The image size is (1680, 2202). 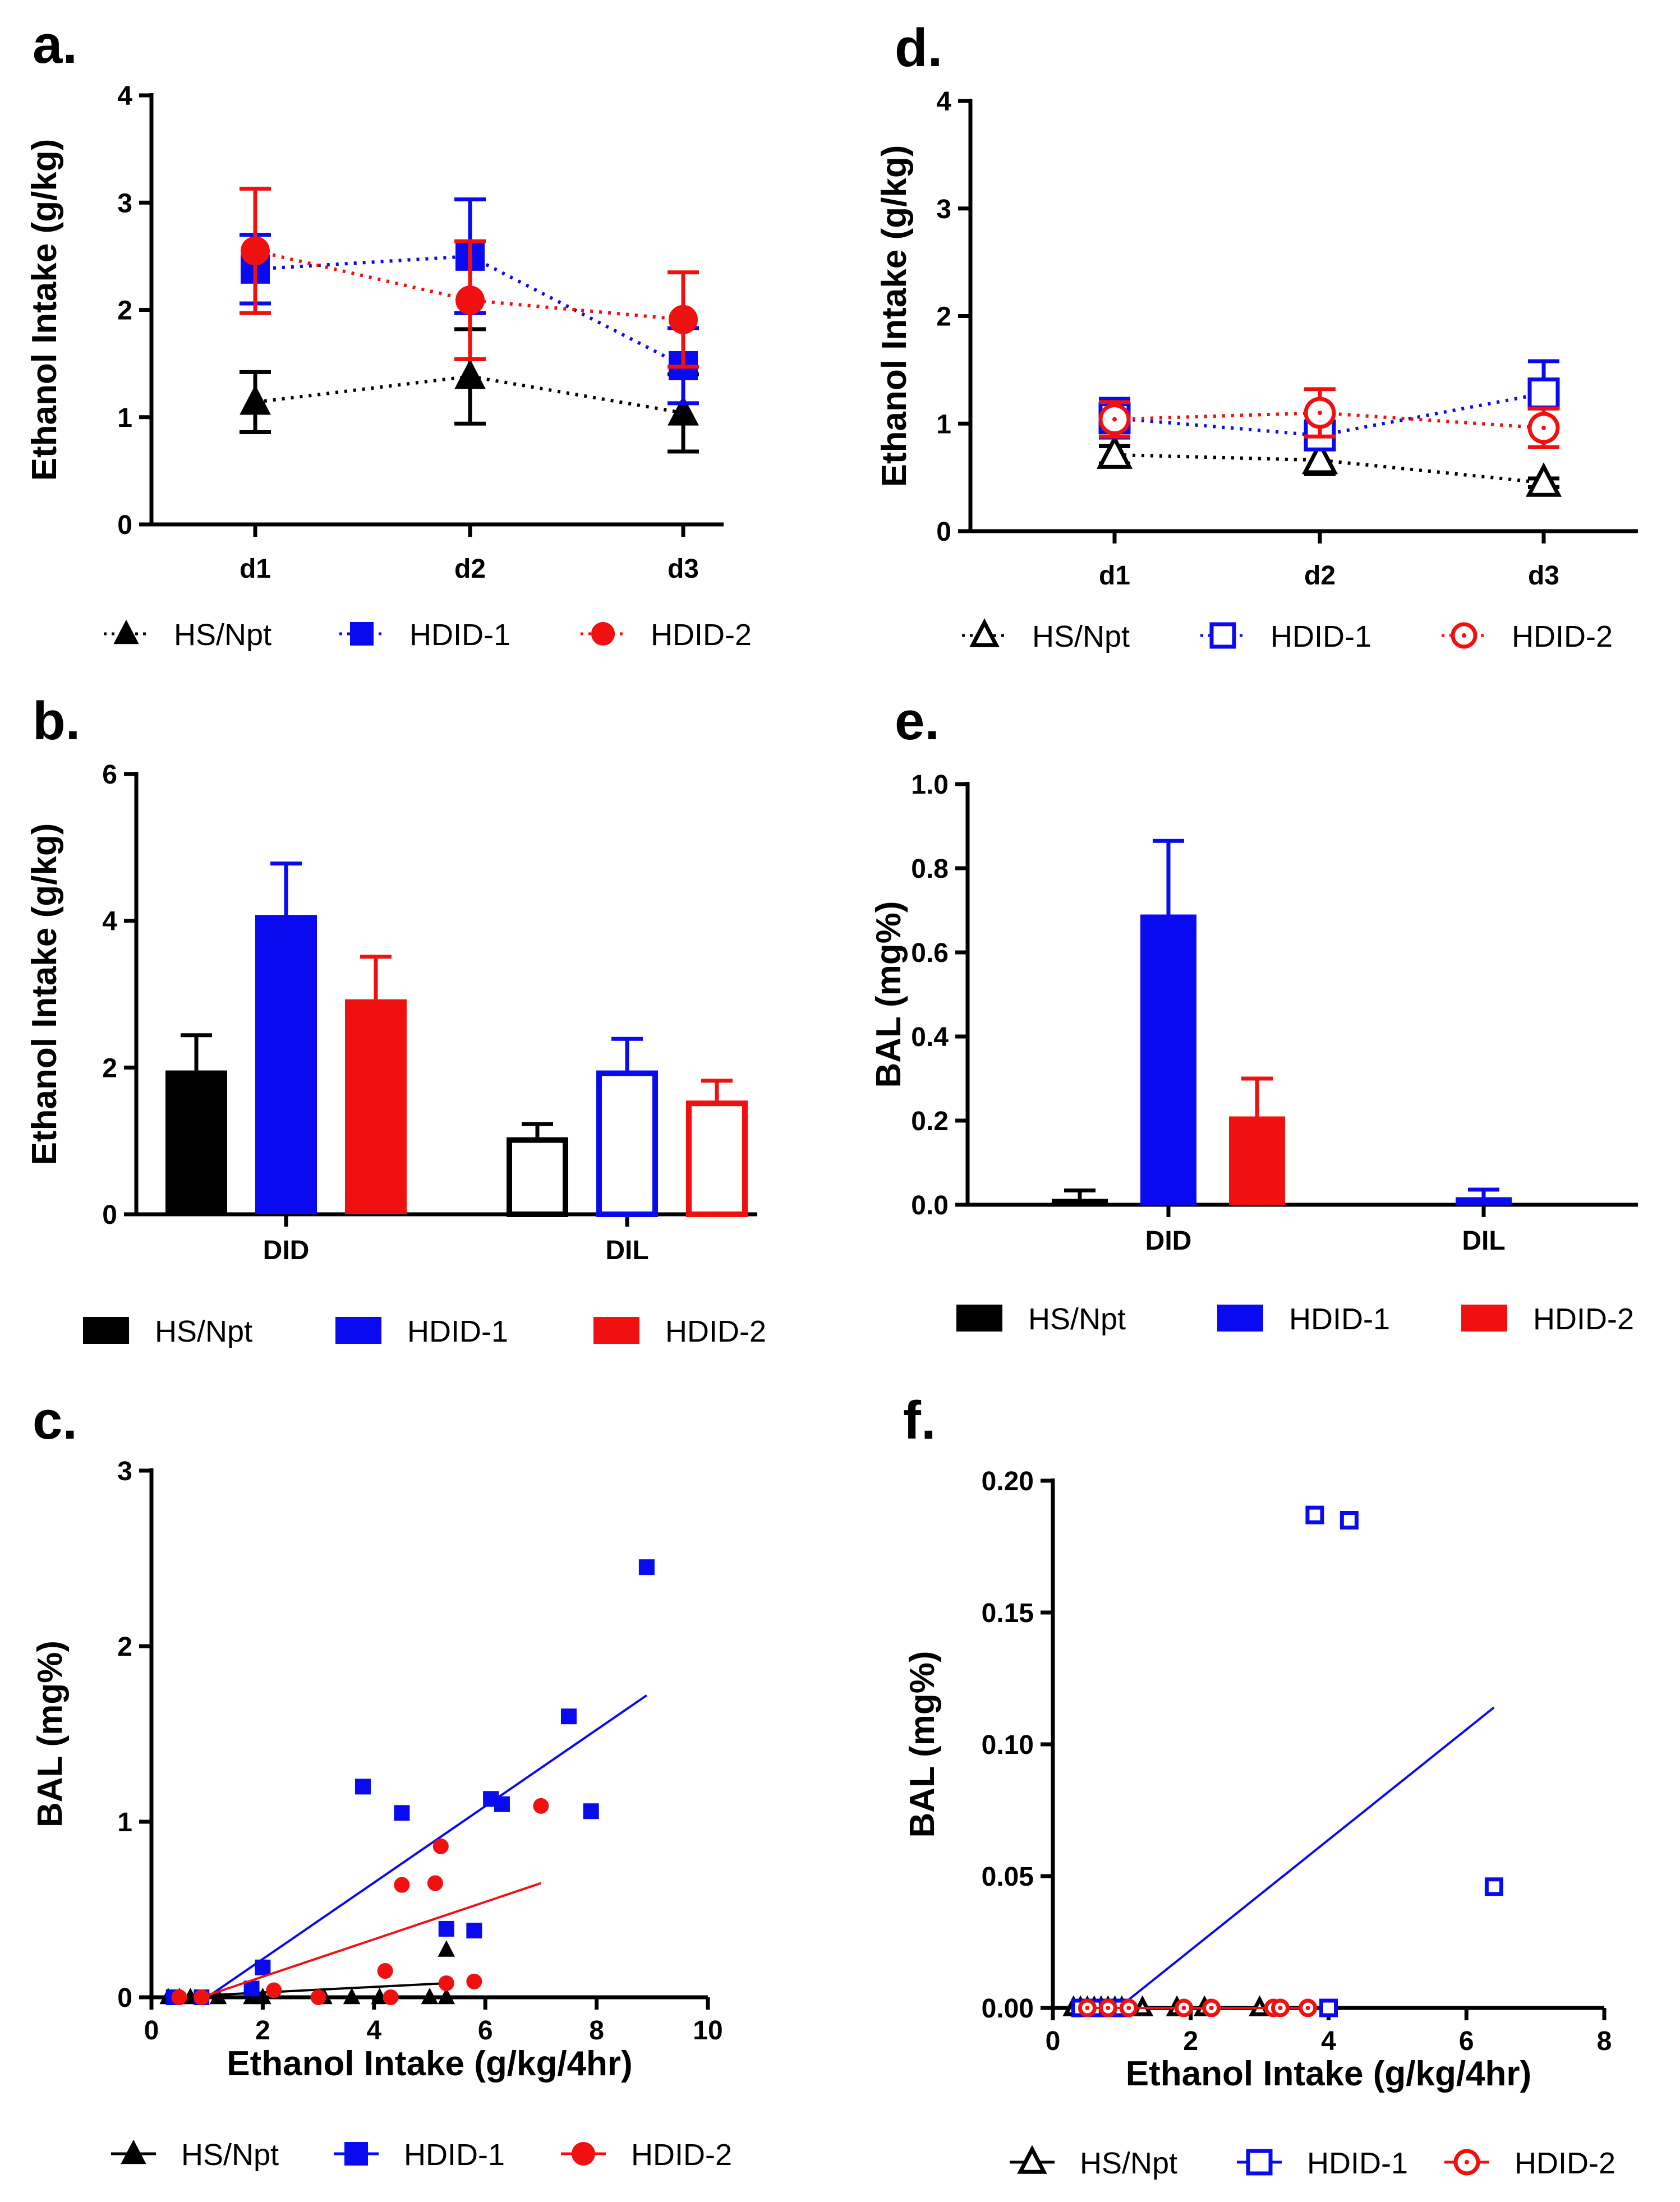 I want to click on y-axis-title: Ethanol Intake (g/kg), so click(x=44, y=994).